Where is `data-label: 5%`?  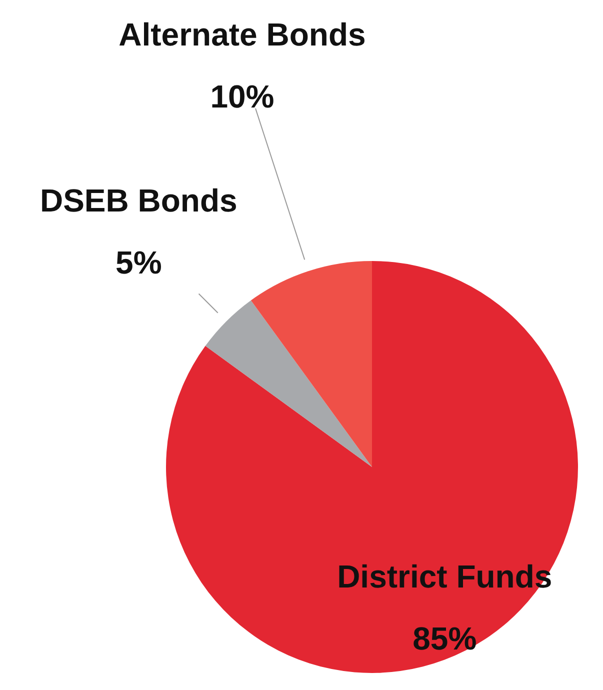
data-label: 5% is located at coordinates (139, 262).